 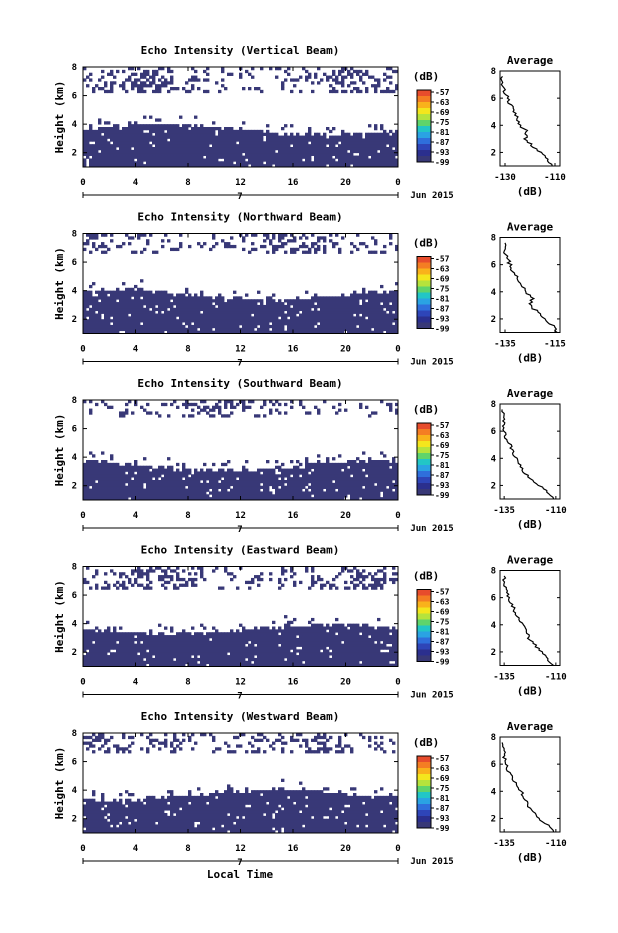 What do you see at coordinates (74, 487) in the screenshot?
I see `y-tick-label: 2` at bounding box center [74, 487].